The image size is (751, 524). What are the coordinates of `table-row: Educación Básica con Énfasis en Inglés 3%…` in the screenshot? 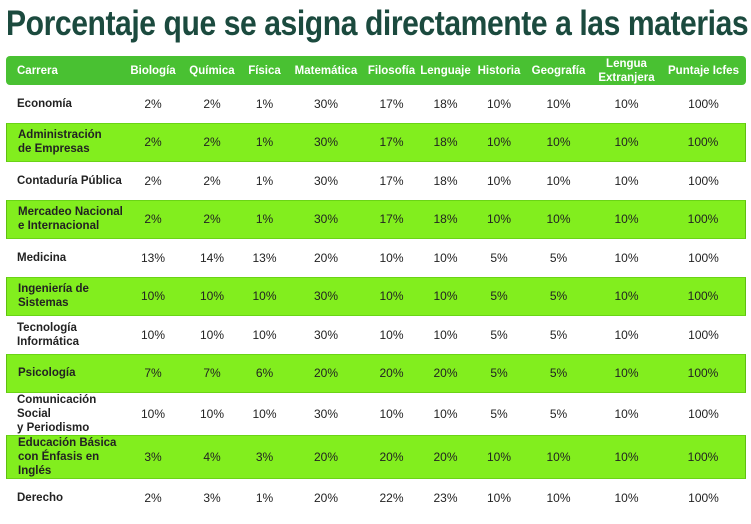 It's located at (376, 457).